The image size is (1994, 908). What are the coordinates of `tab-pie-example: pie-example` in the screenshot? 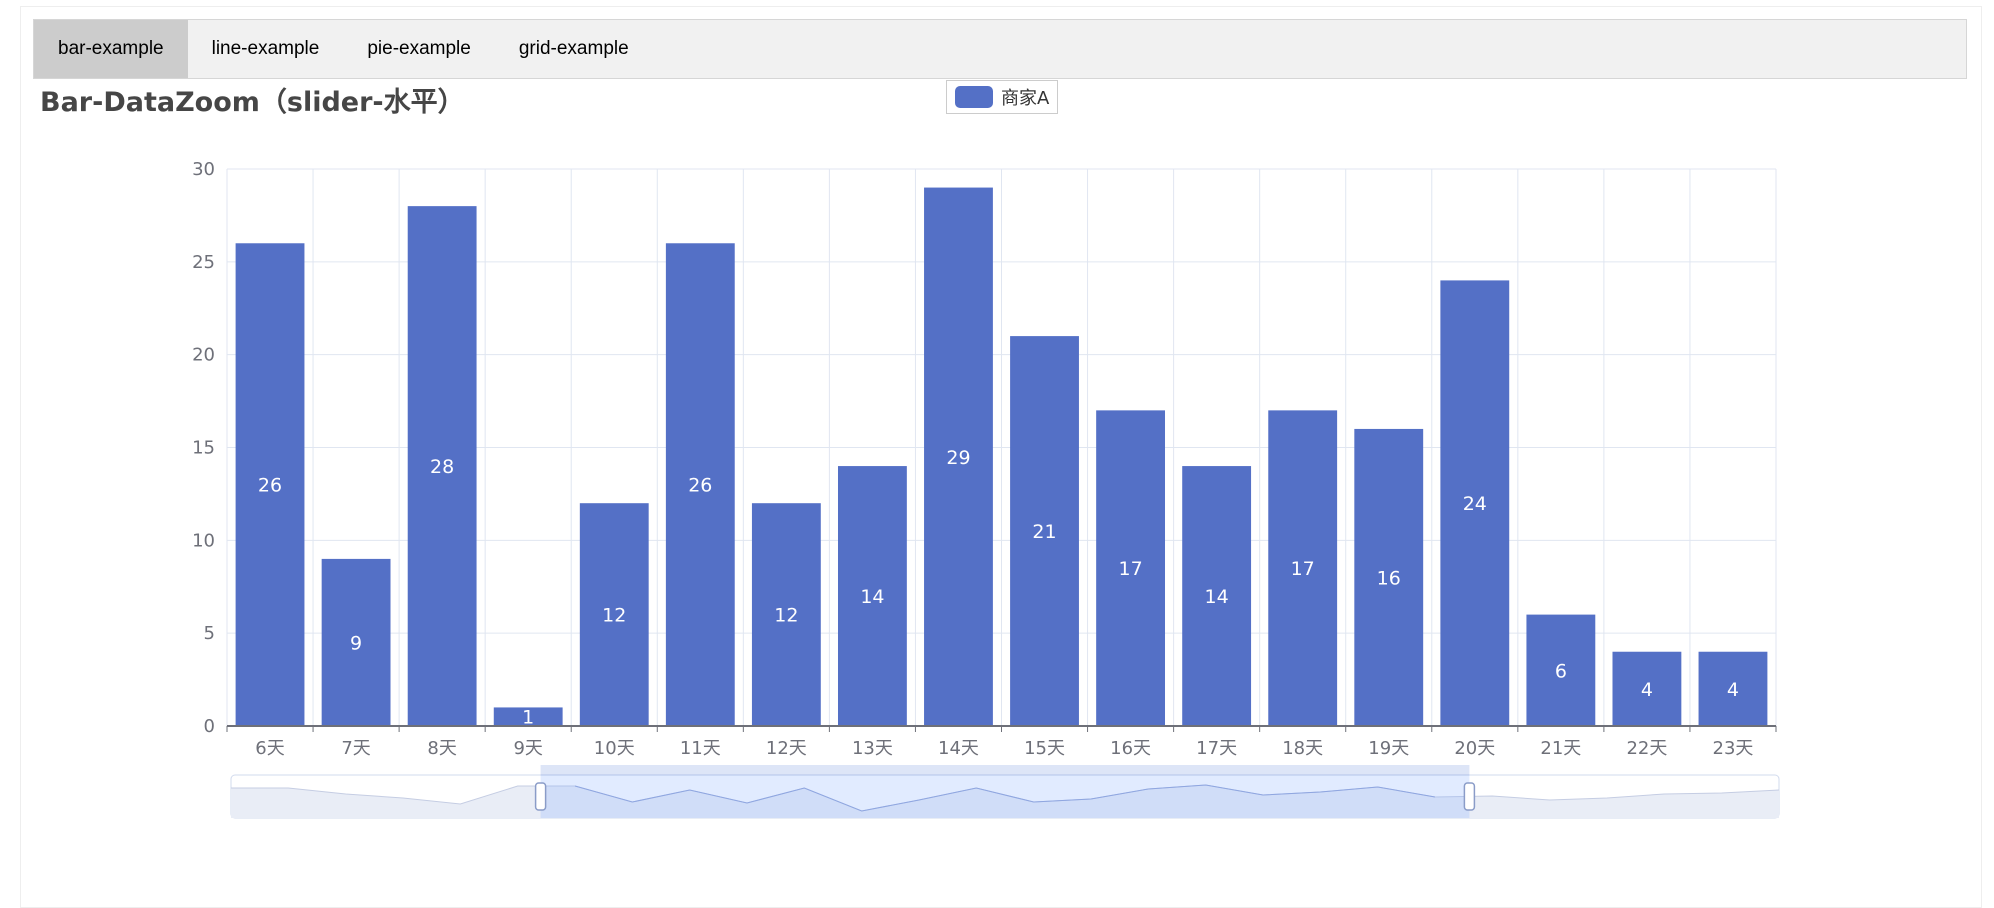 It's located at (419, 48).